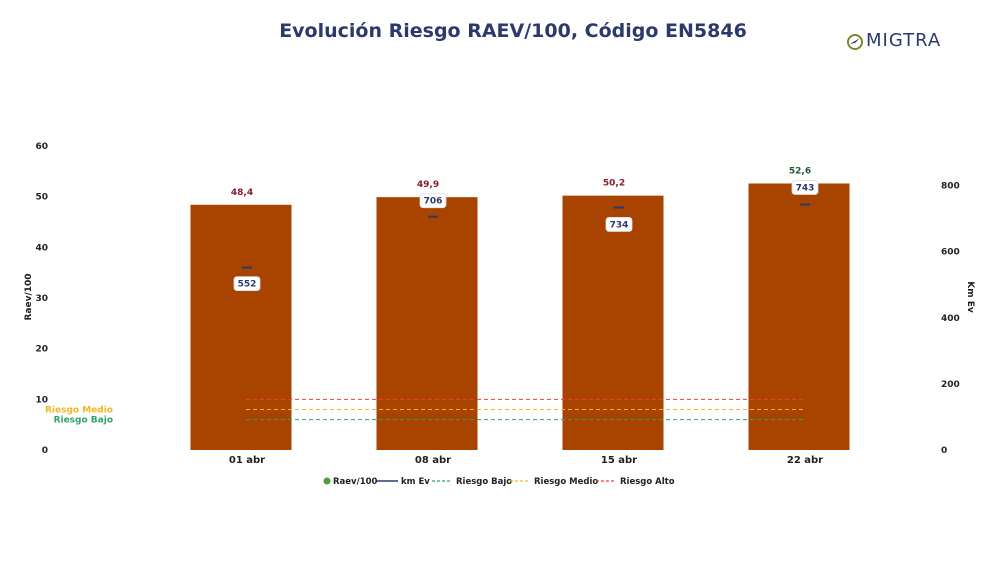 The width and height of the screenshot is (996, 576). I want to click on migtra-logo: MIGTRA, so click(908, 42).